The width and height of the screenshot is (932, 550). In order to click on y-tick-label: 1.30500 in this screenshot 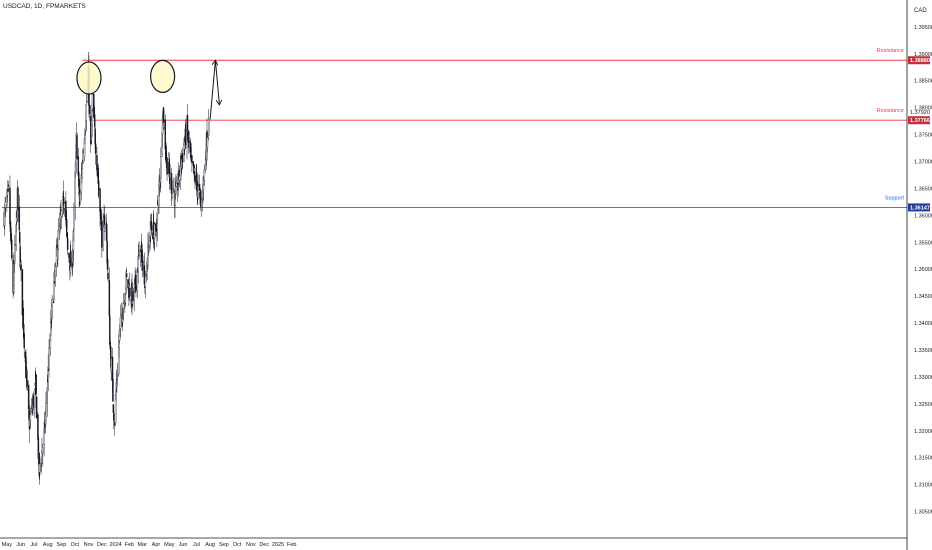, I will do `click(923, 513)`.